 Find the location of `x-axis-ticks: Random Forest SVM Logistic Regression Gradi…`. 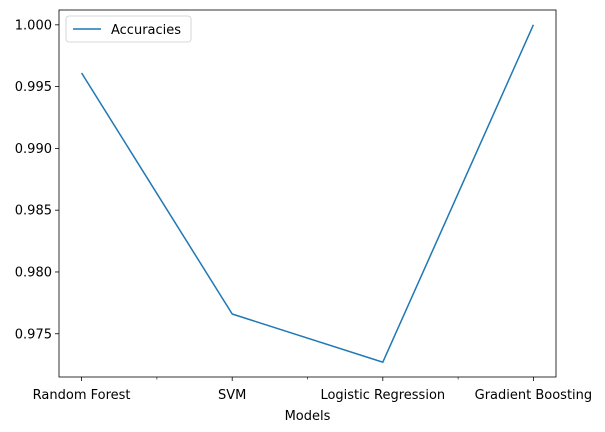

x-axis-ticks: Random Forest SVM Logistic Regression Gradi… is located at coordinates (313, 390).